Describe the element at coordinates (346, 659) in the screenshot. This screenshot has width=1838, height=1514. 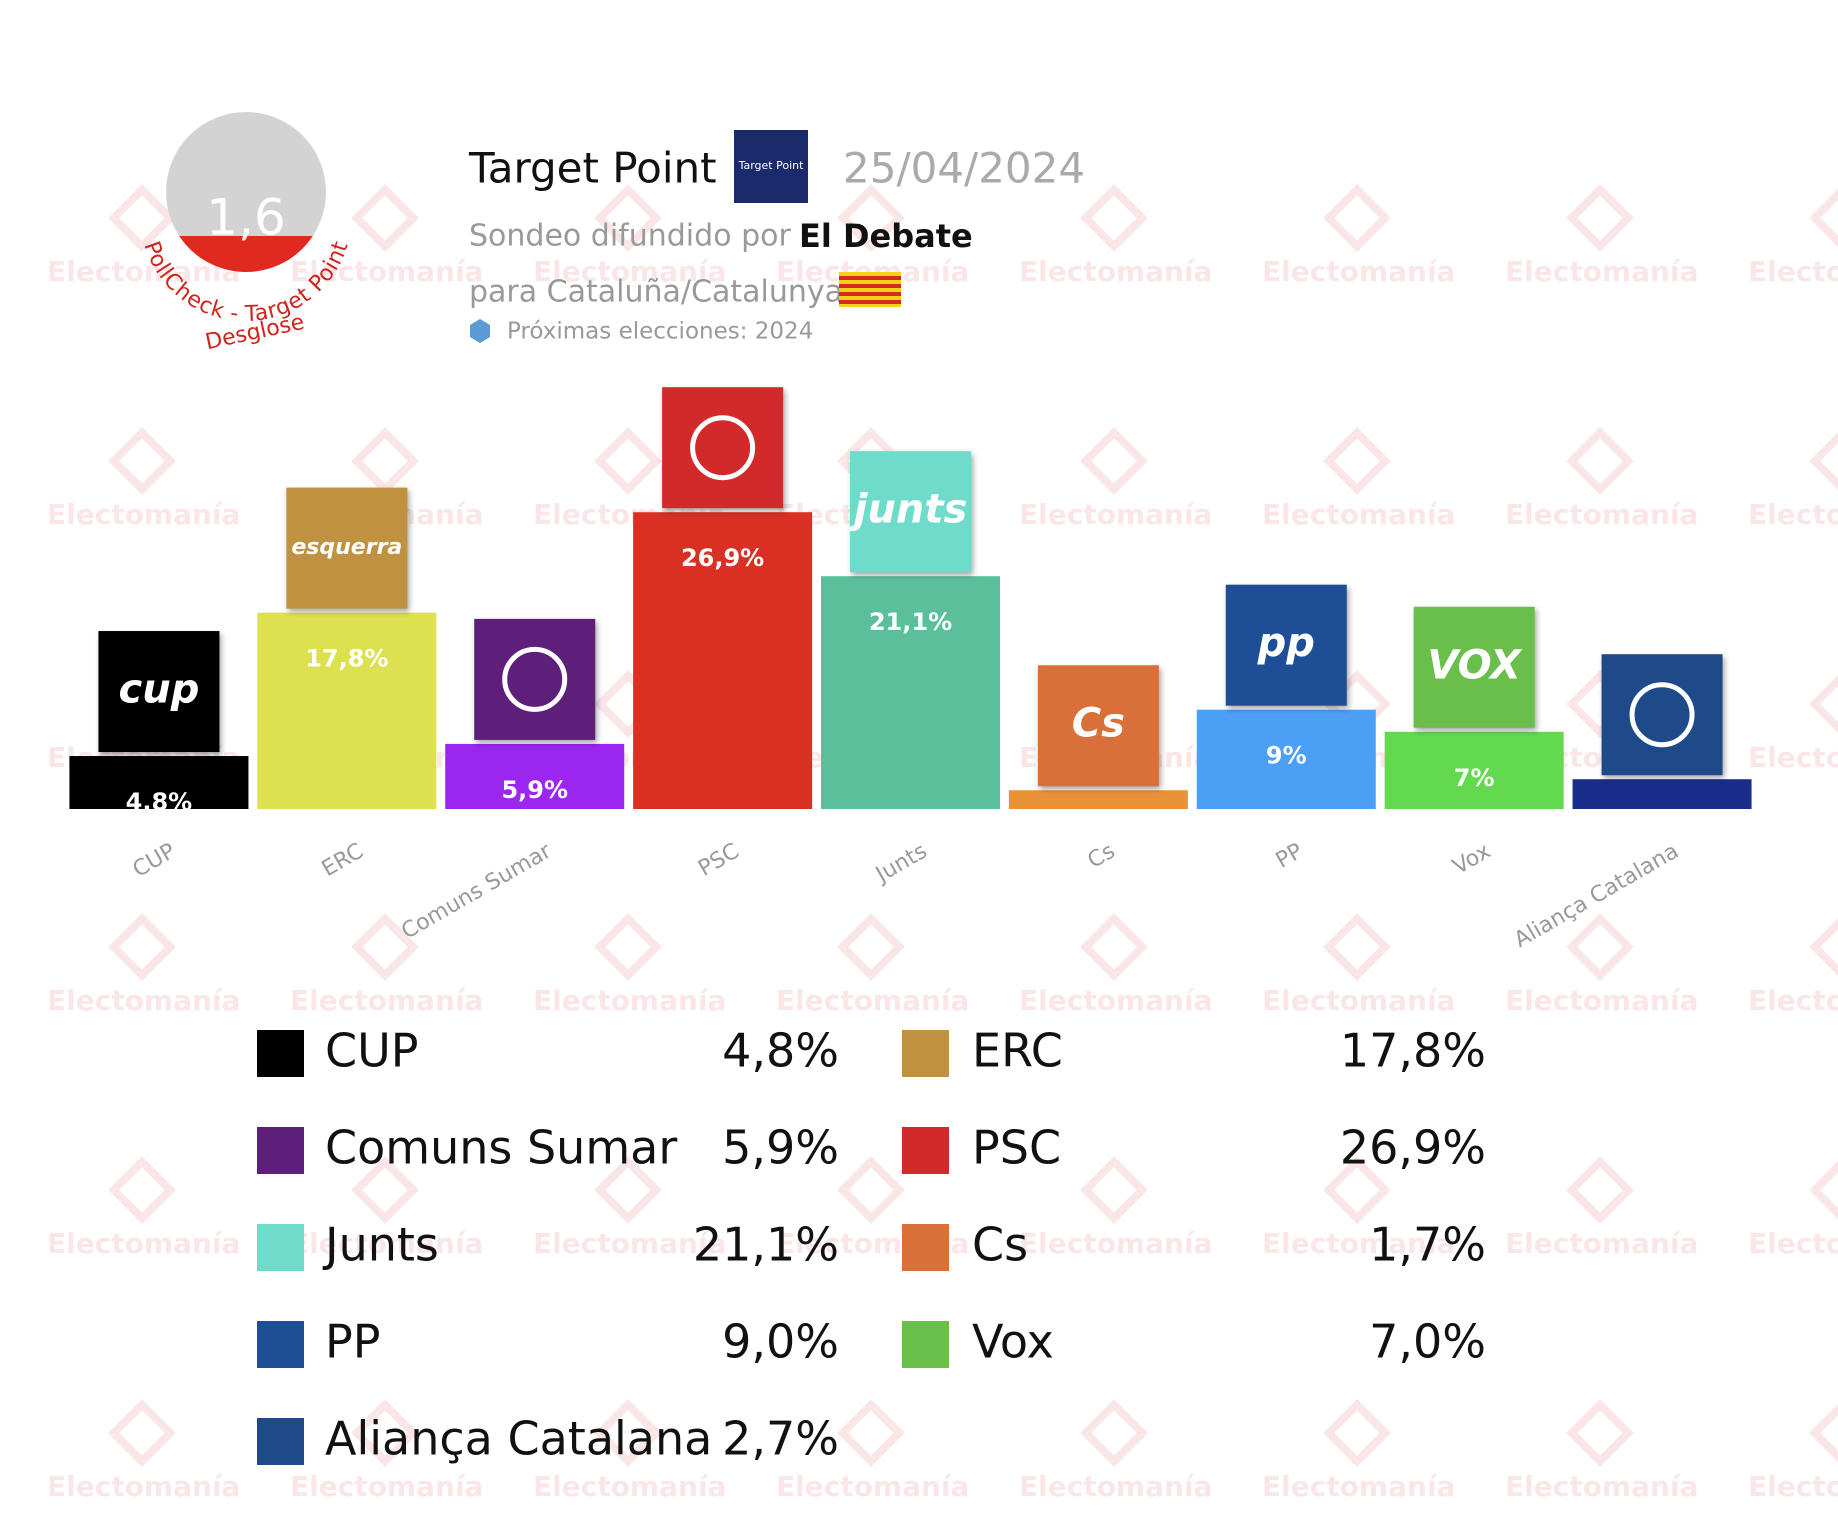
I see `bar-label: 17,8%` at that location.